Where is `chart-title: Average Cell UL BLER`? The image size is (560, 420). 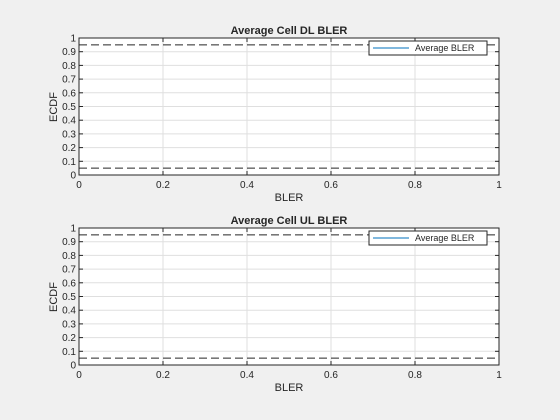
chart-title: Average Cell UL BLER is located at coordinates (289, 221).